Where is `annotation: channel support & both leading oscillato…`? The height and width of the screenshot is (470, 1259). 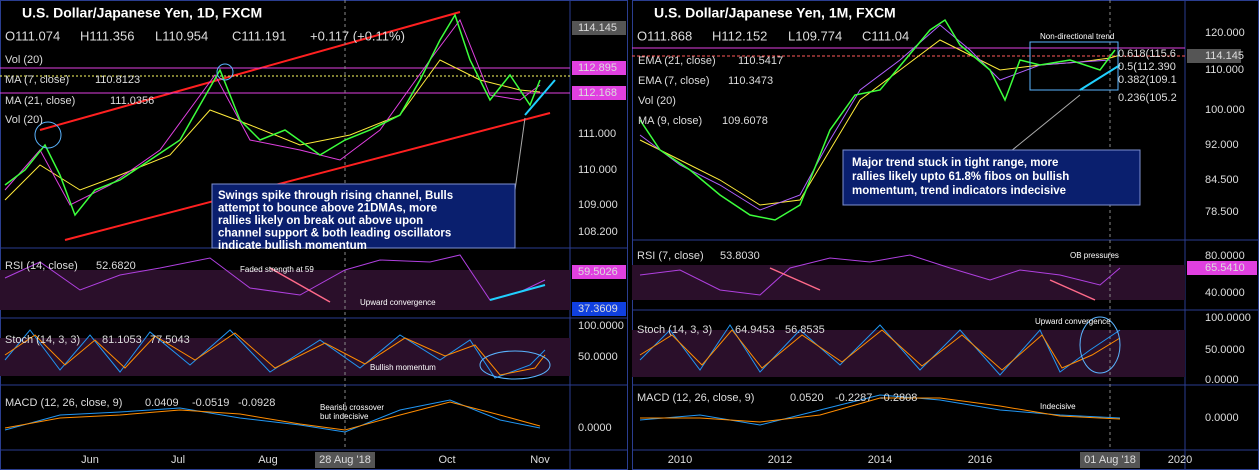 annotation: channel support & both leading oscillato… is located at coordinates (334, 234).